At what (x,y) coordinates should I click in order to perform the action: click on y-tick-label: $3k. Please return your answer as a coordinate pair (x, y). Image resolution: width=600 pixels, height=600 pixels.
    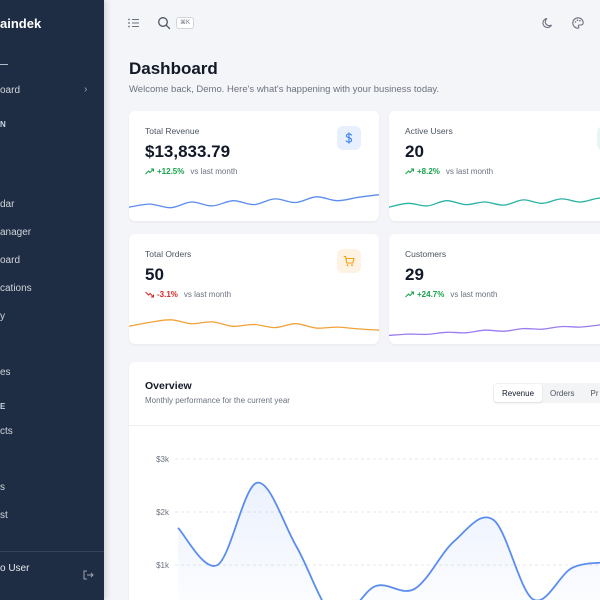
    Looking at the image, I should click on (163, 459).